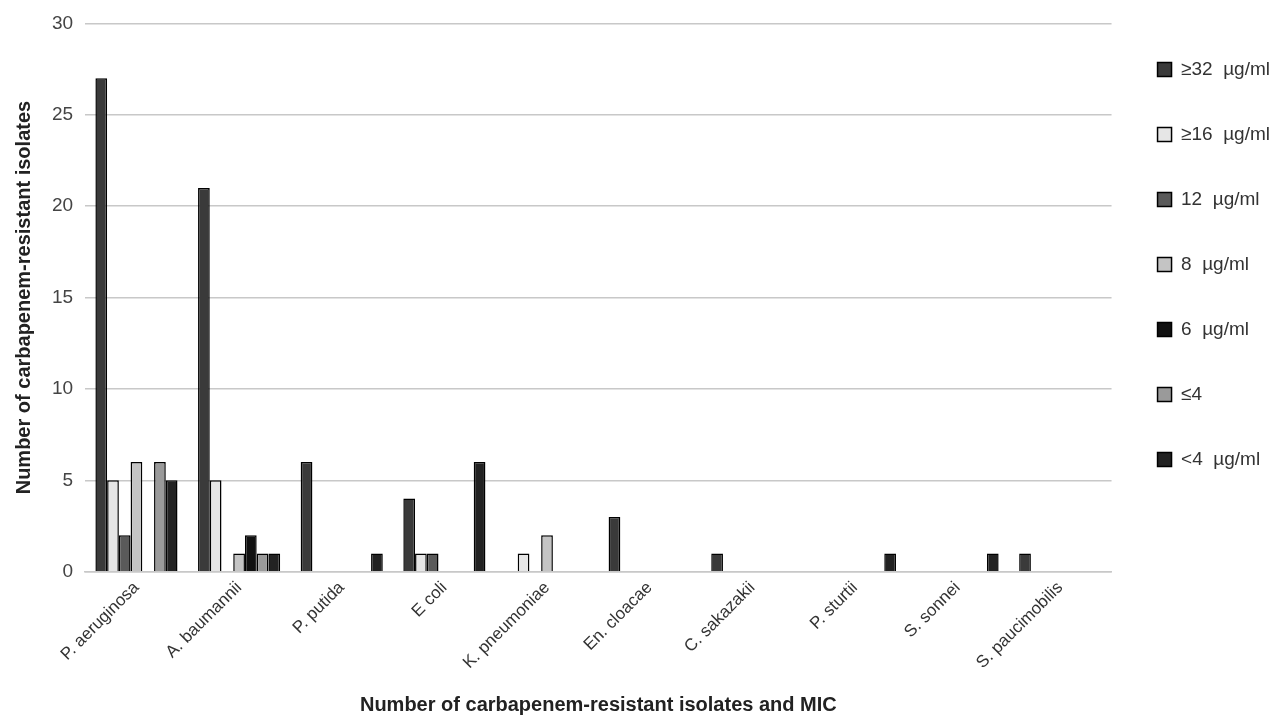 Image resolution: width=1288 pixels, height=727 pixels. What do you see at coordinates (62, 388) in the screenshot?
I see `y-tick-label: 10` at bounding box center [62, 388].